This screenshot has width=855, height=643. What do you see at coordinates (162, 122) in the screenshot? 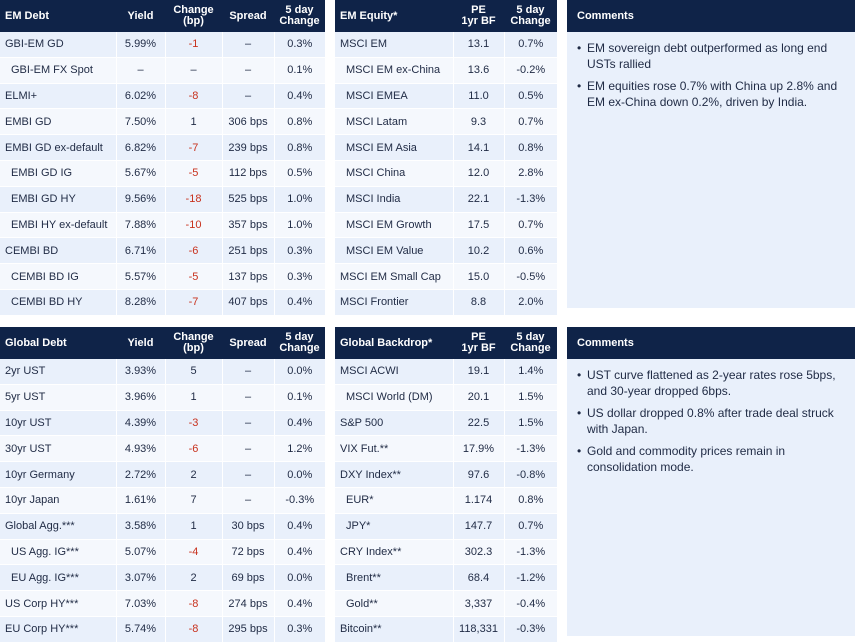
I see `table-row: EMBI GD 7.50% 1 306 bps 0.8%` at bounding box center [162, 122].